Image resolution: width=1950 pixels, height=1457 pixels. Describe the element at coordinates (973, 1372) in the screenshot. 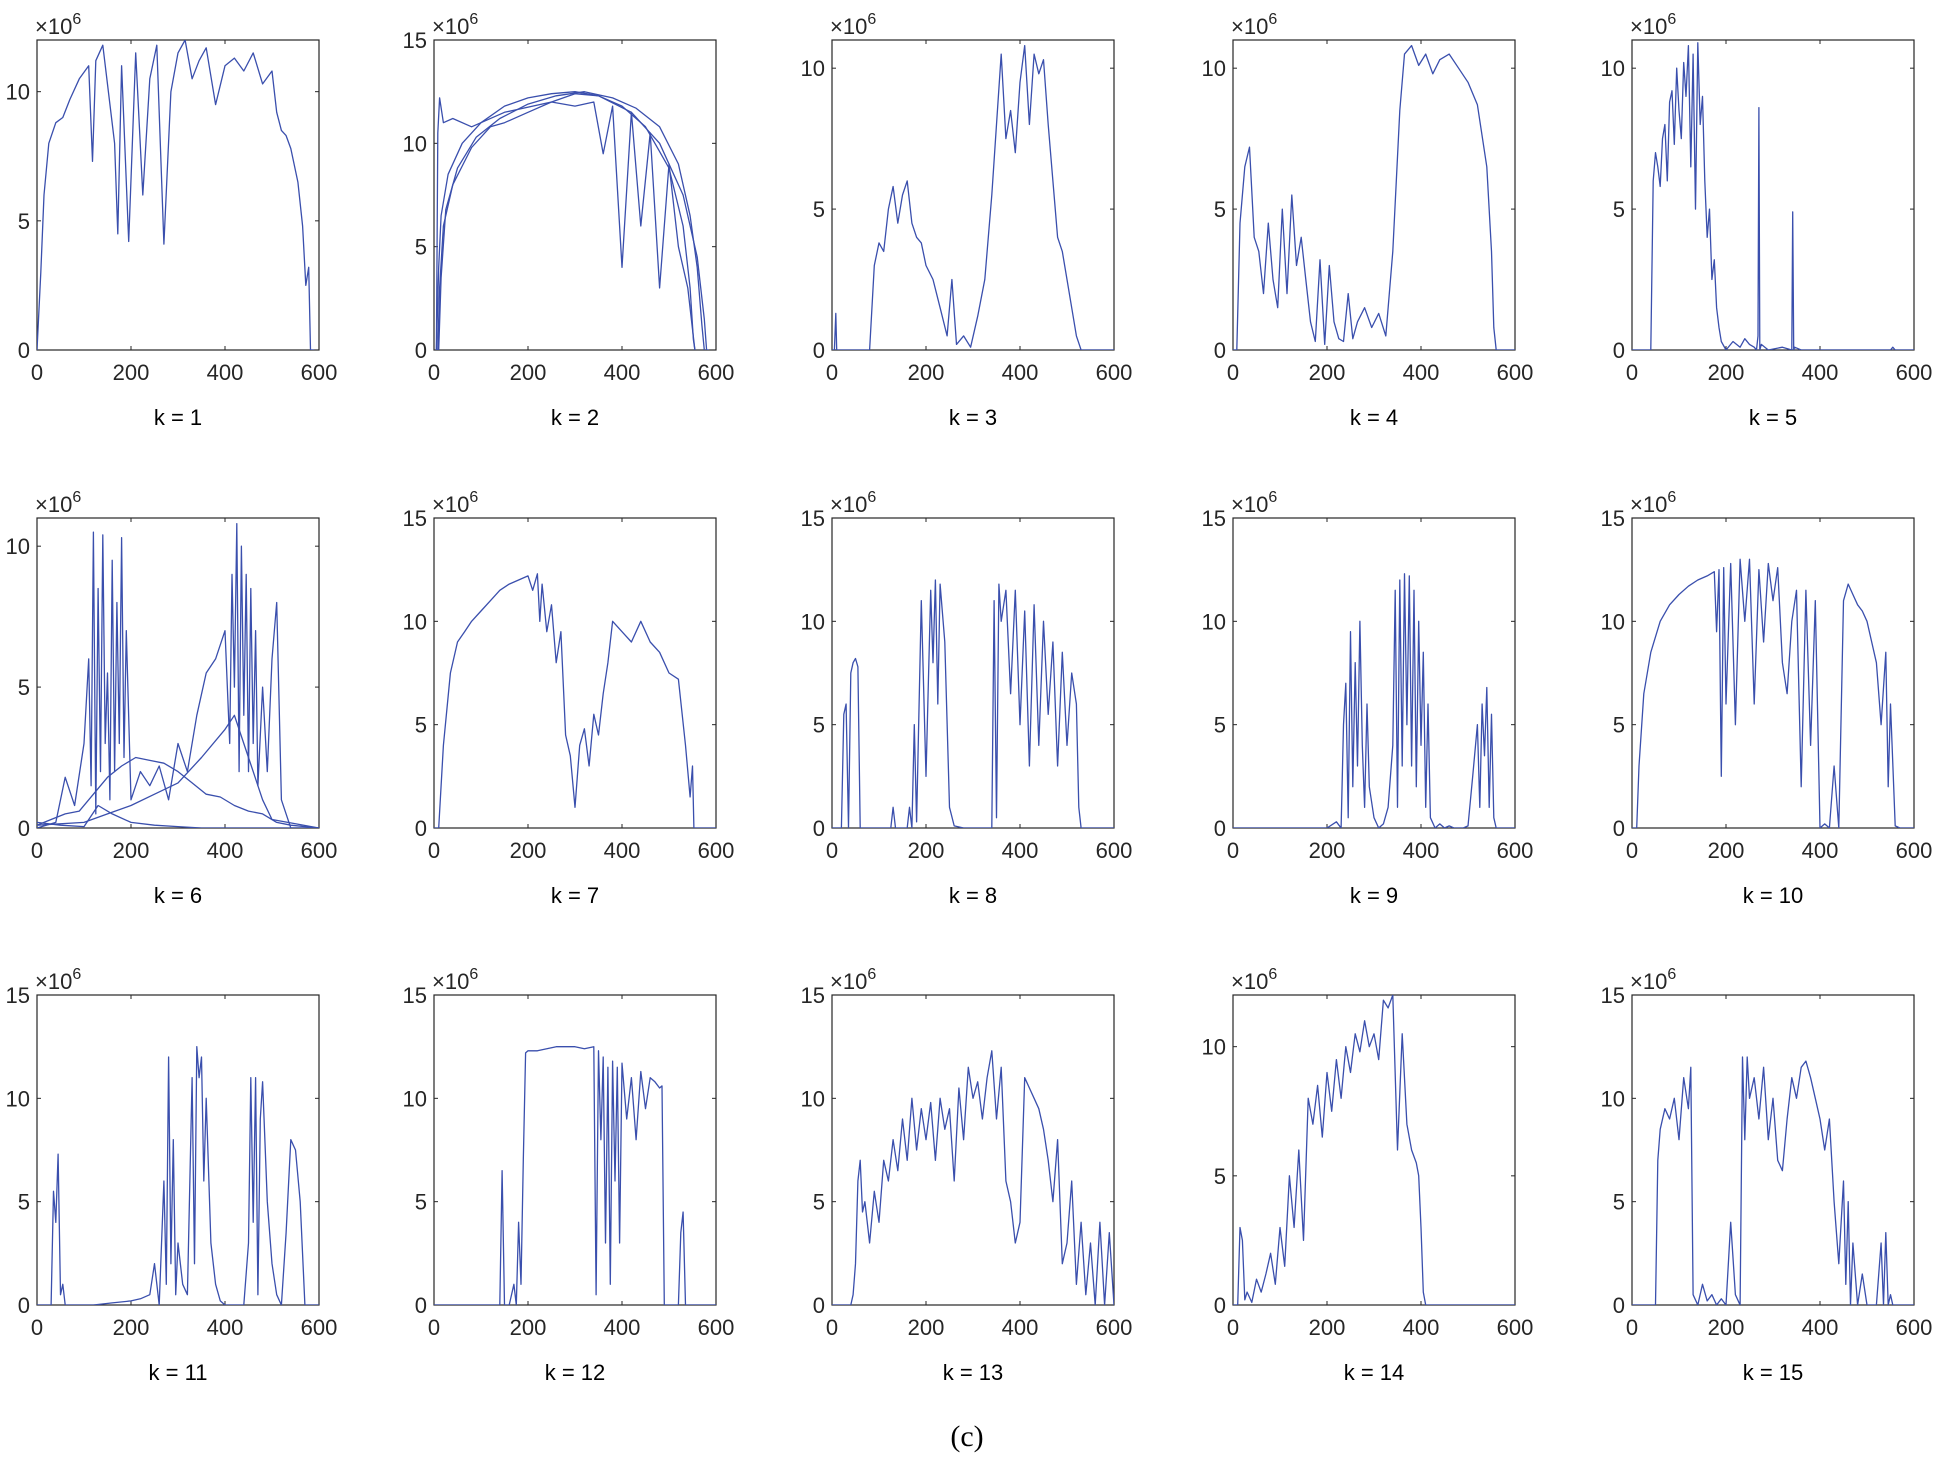

I see `panel-label: k = 13` at that location.